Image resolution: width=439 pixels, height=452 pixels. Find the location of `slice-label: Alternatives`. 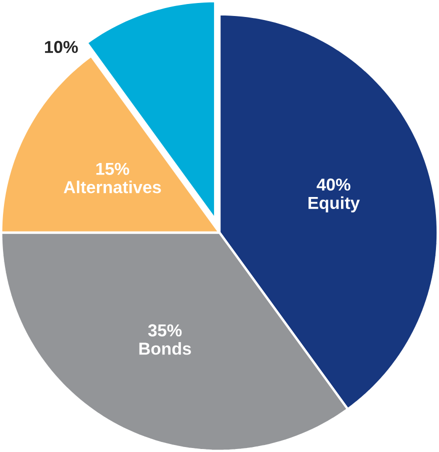

slice-label: Alternatives is located at coordinates (112, 187).